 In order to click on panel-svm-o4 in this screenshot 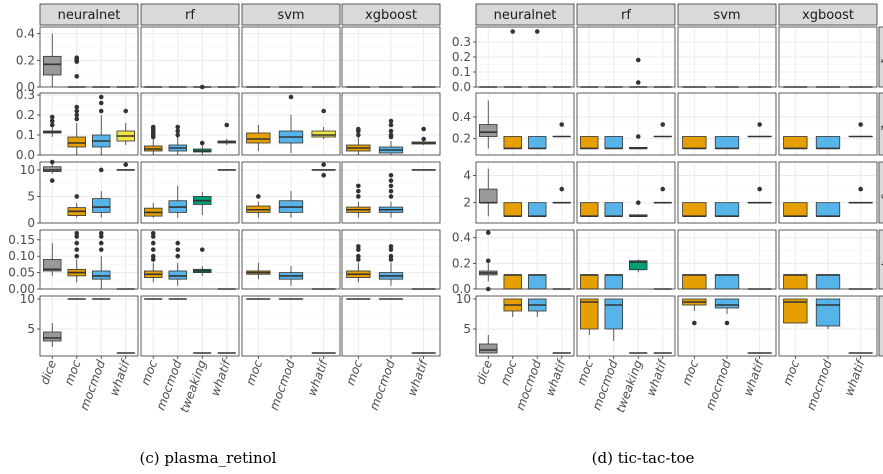, I will do `click(727, 259)`.